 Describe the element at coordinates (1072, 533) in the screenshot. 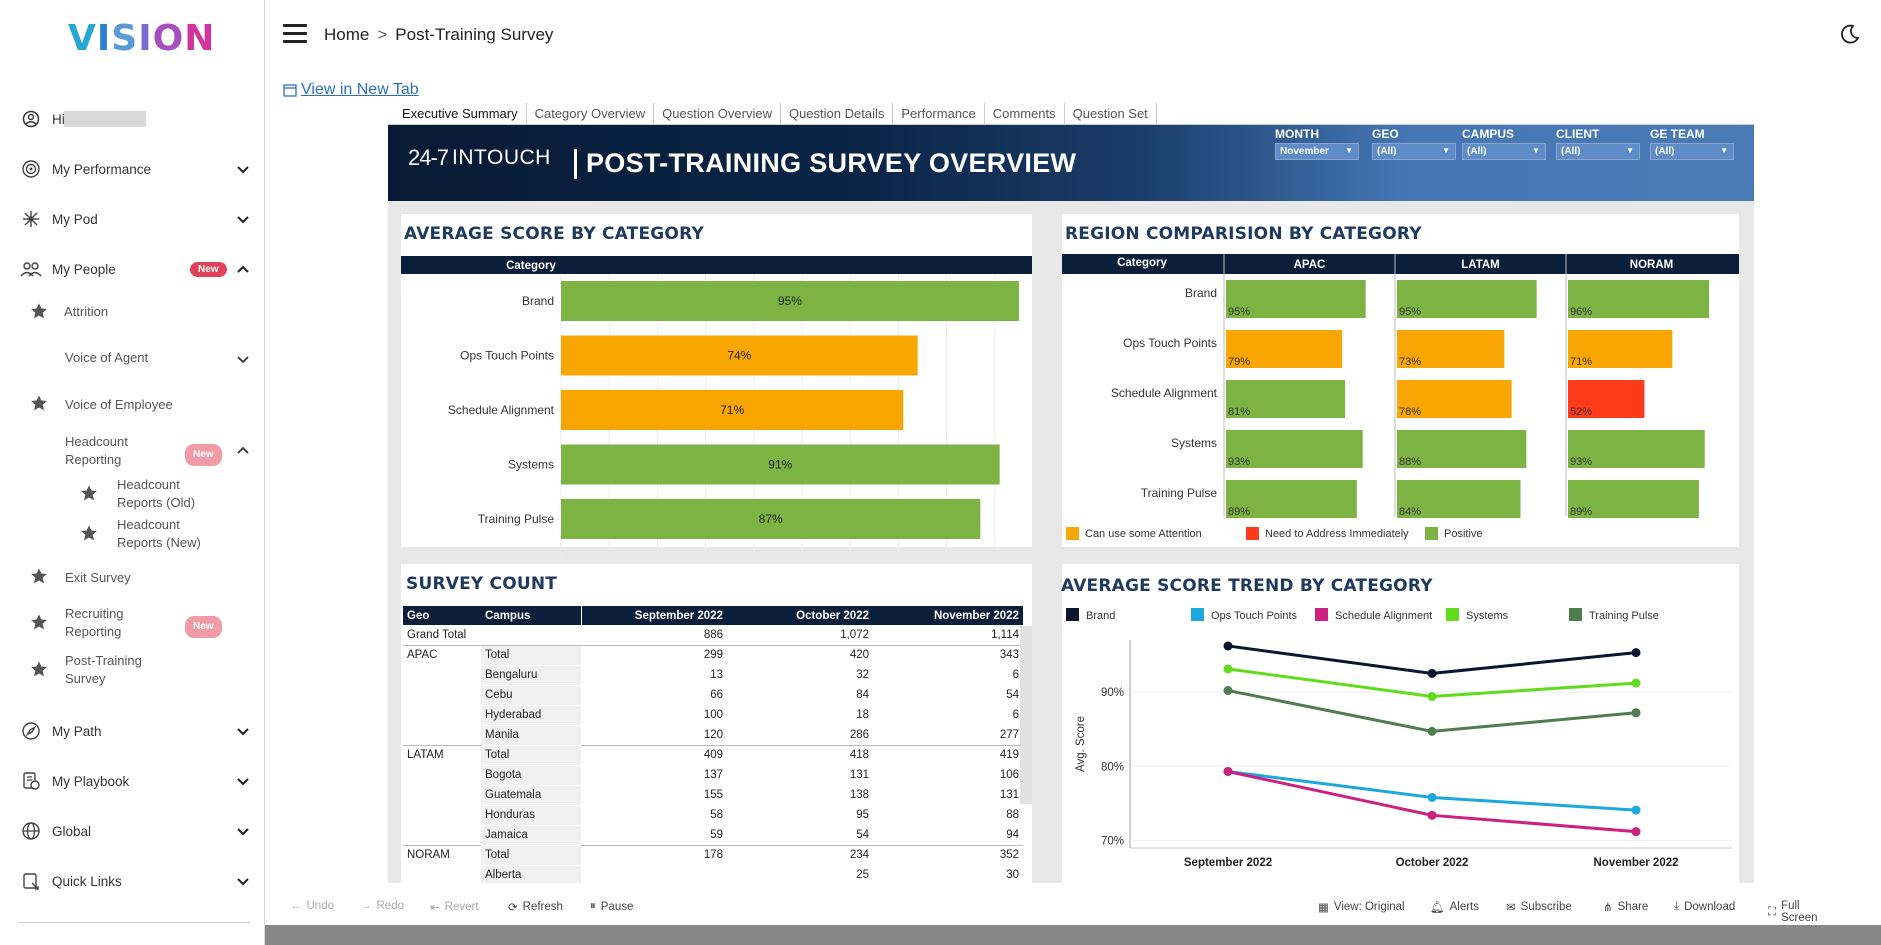

I see `legend-swatch` at that location.